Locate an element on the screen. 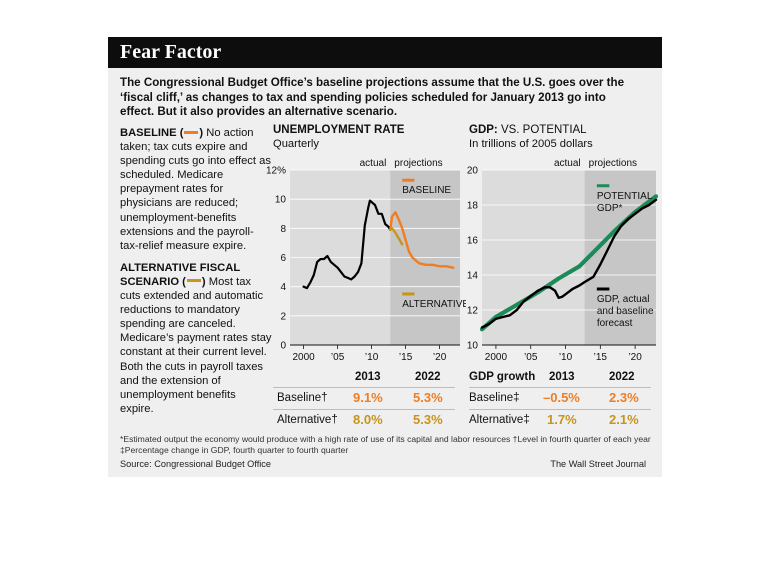 This screenshot has width=770, height=572. alternative-label: ALTERNATIVE is located at coordinates (434, 304).